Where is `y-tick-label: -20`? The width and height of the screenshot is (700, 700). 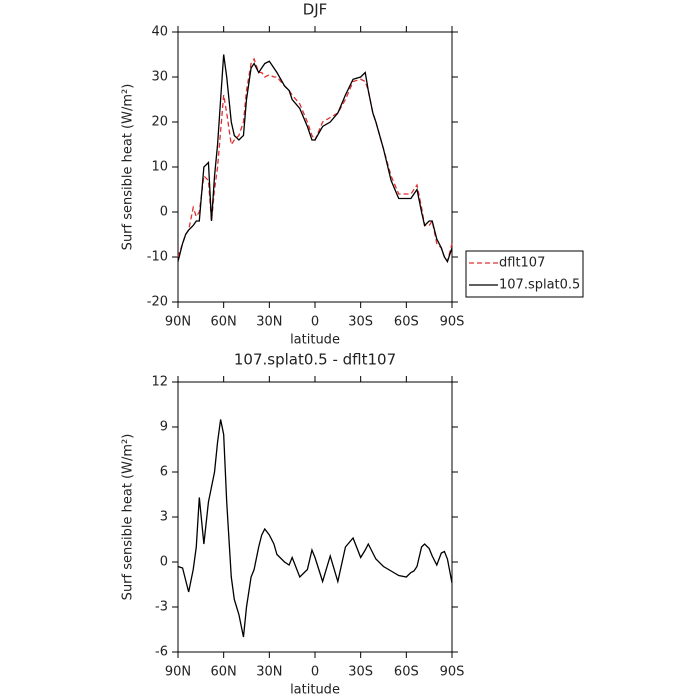 y-tick-label: -20 is located at coordinates (157, 302).